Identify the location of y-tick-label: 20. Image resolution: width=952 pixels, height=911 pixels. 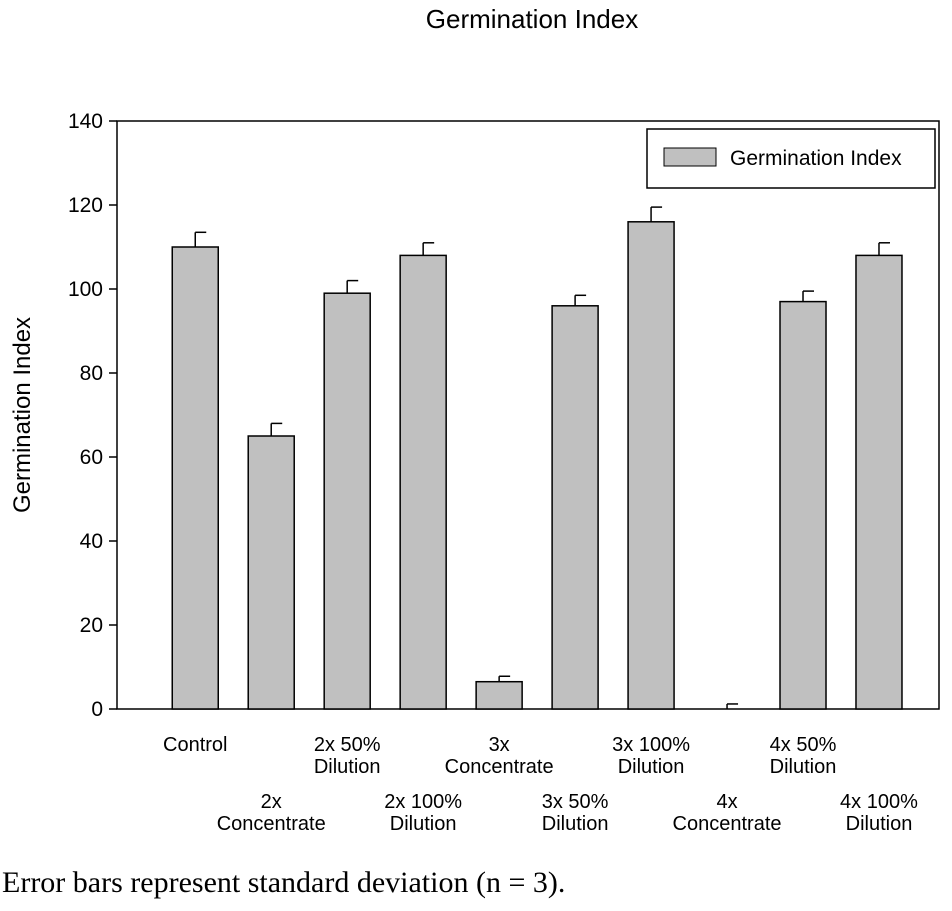
(91, 625).